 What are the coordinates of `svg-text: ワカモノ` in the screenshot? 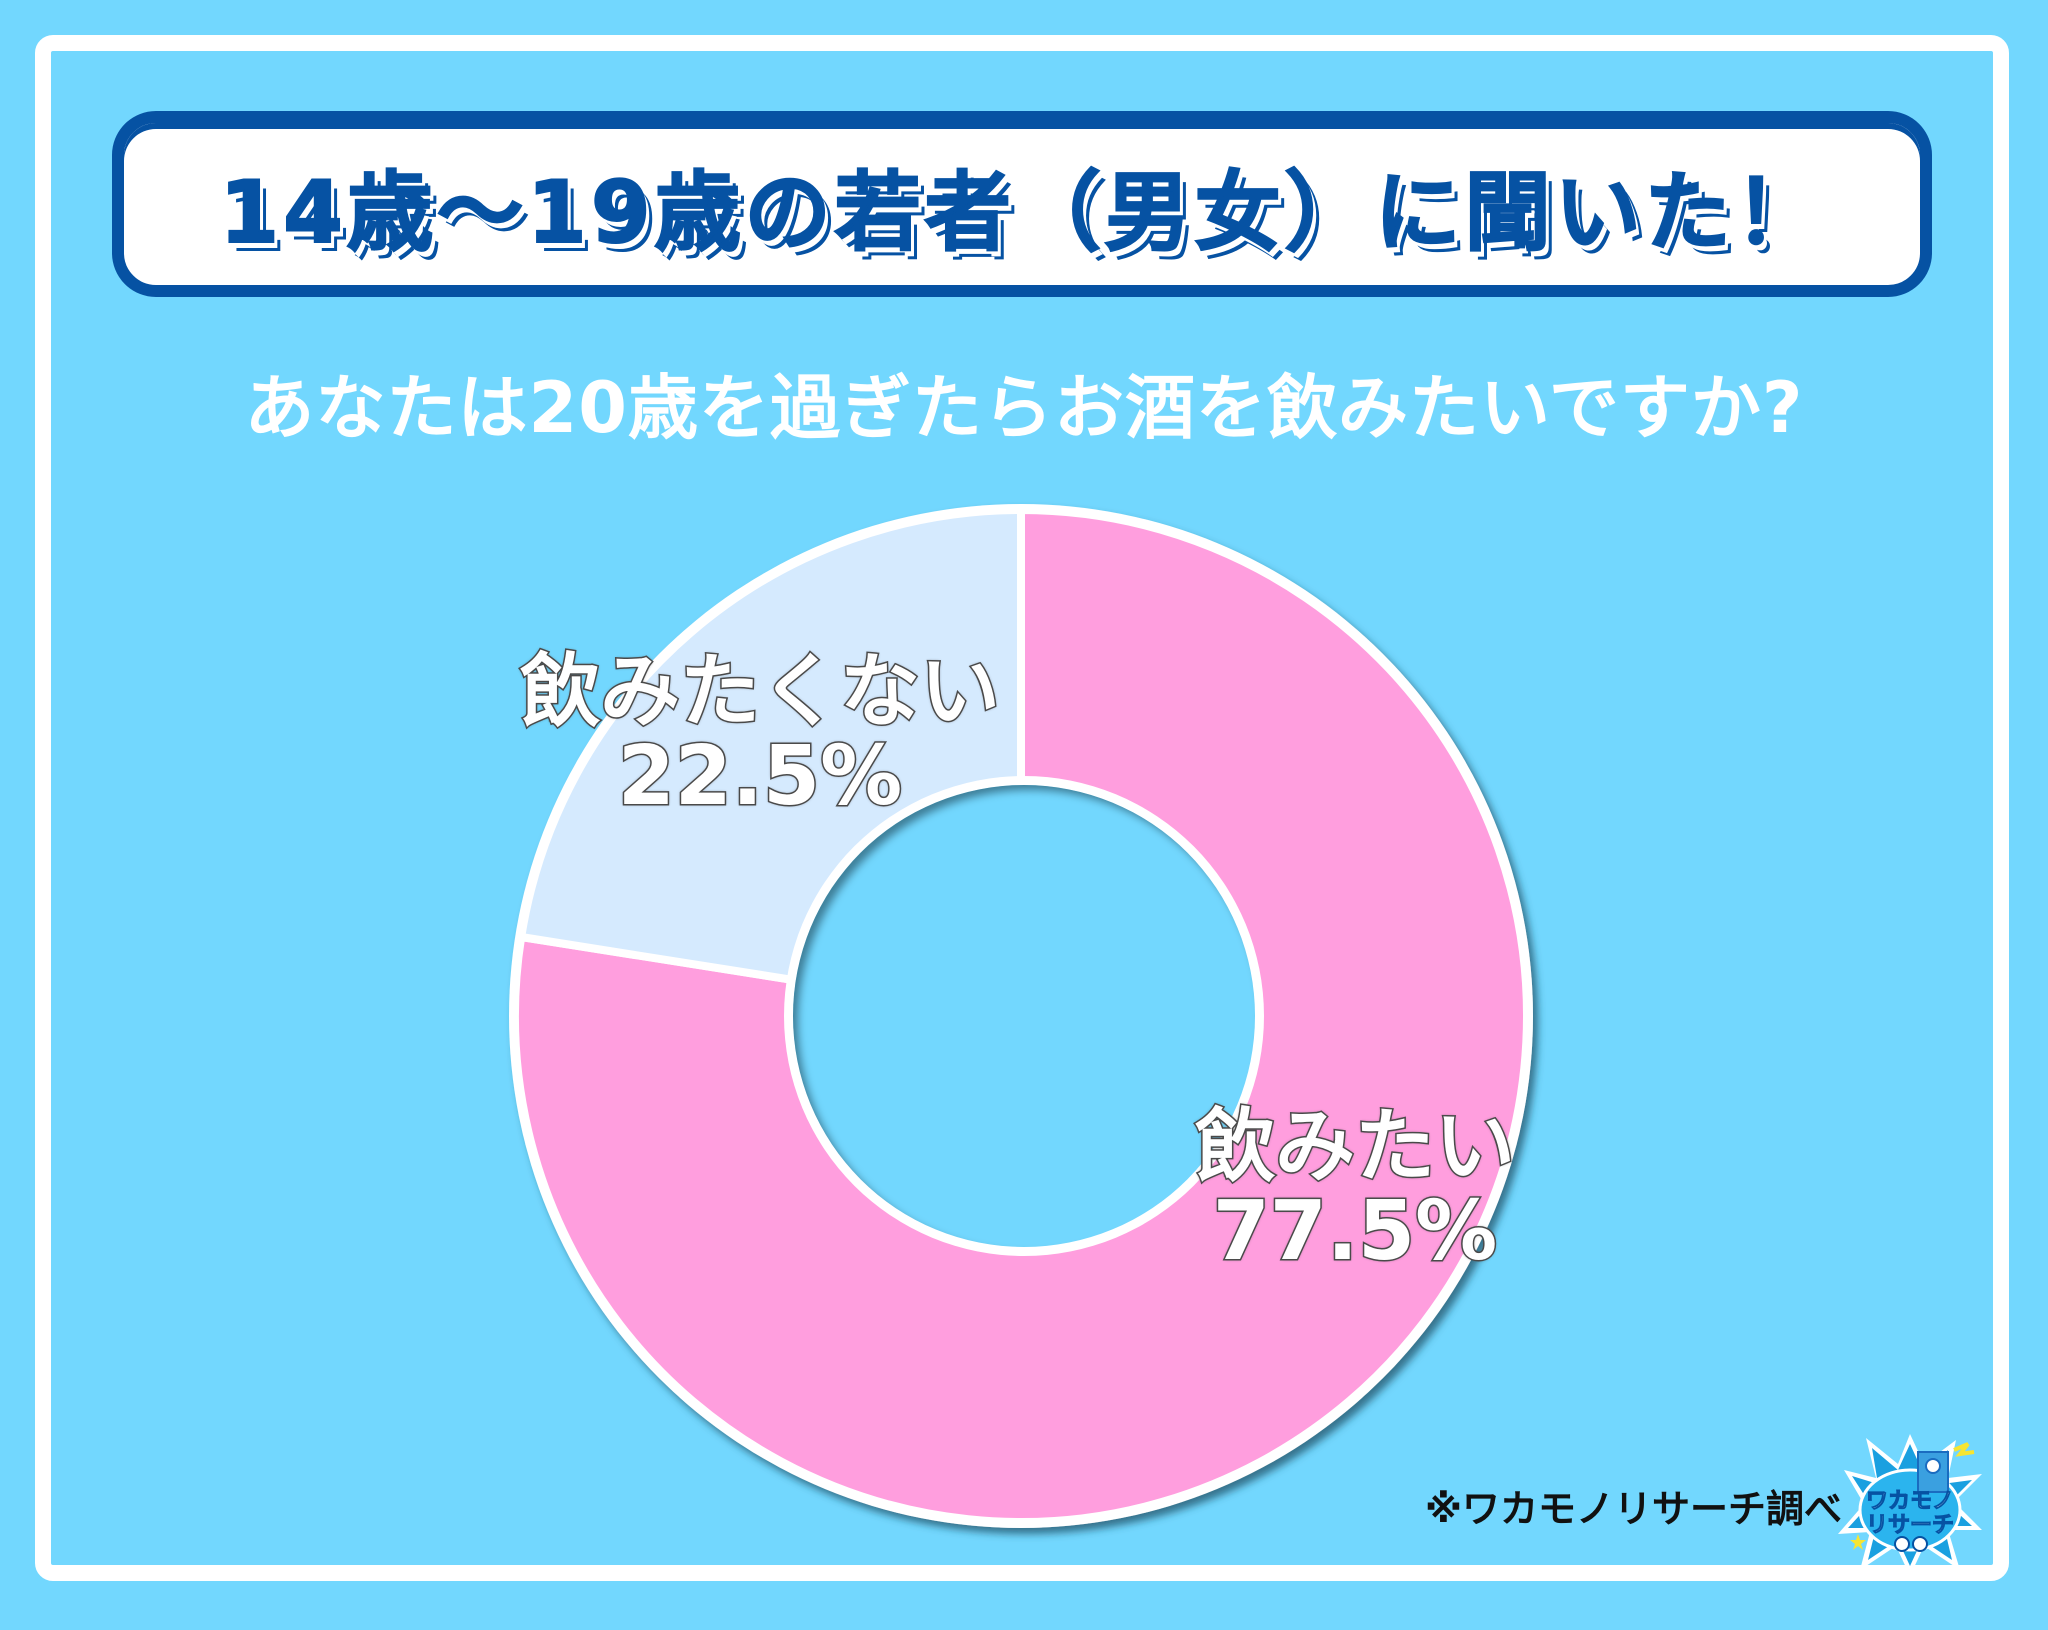 It's located at (1910, 1501).